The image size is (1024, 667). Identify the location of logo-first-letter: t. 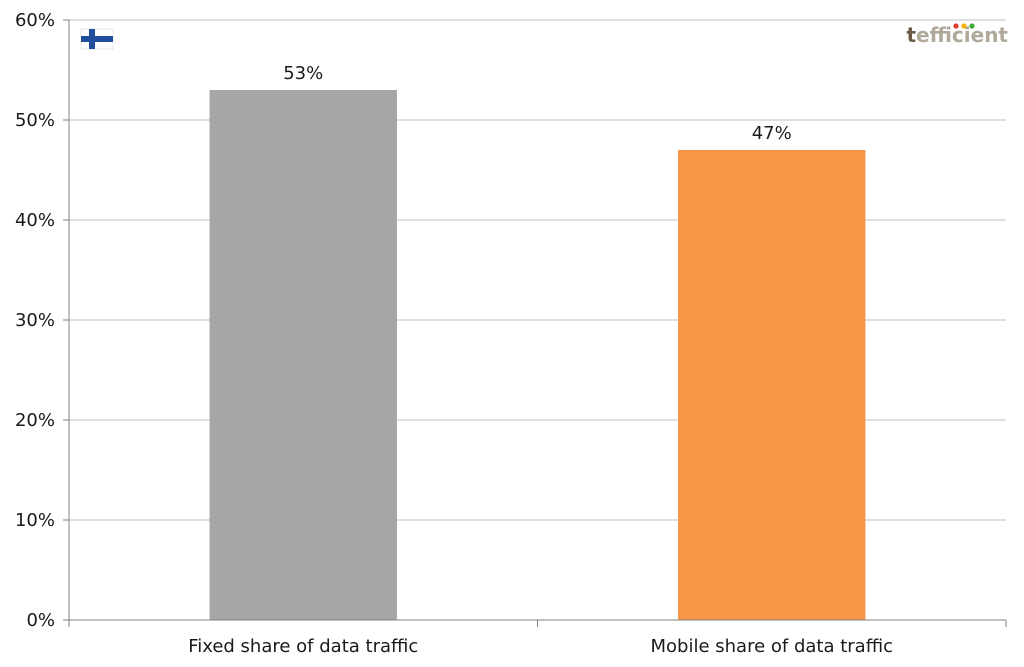
(911, 35).